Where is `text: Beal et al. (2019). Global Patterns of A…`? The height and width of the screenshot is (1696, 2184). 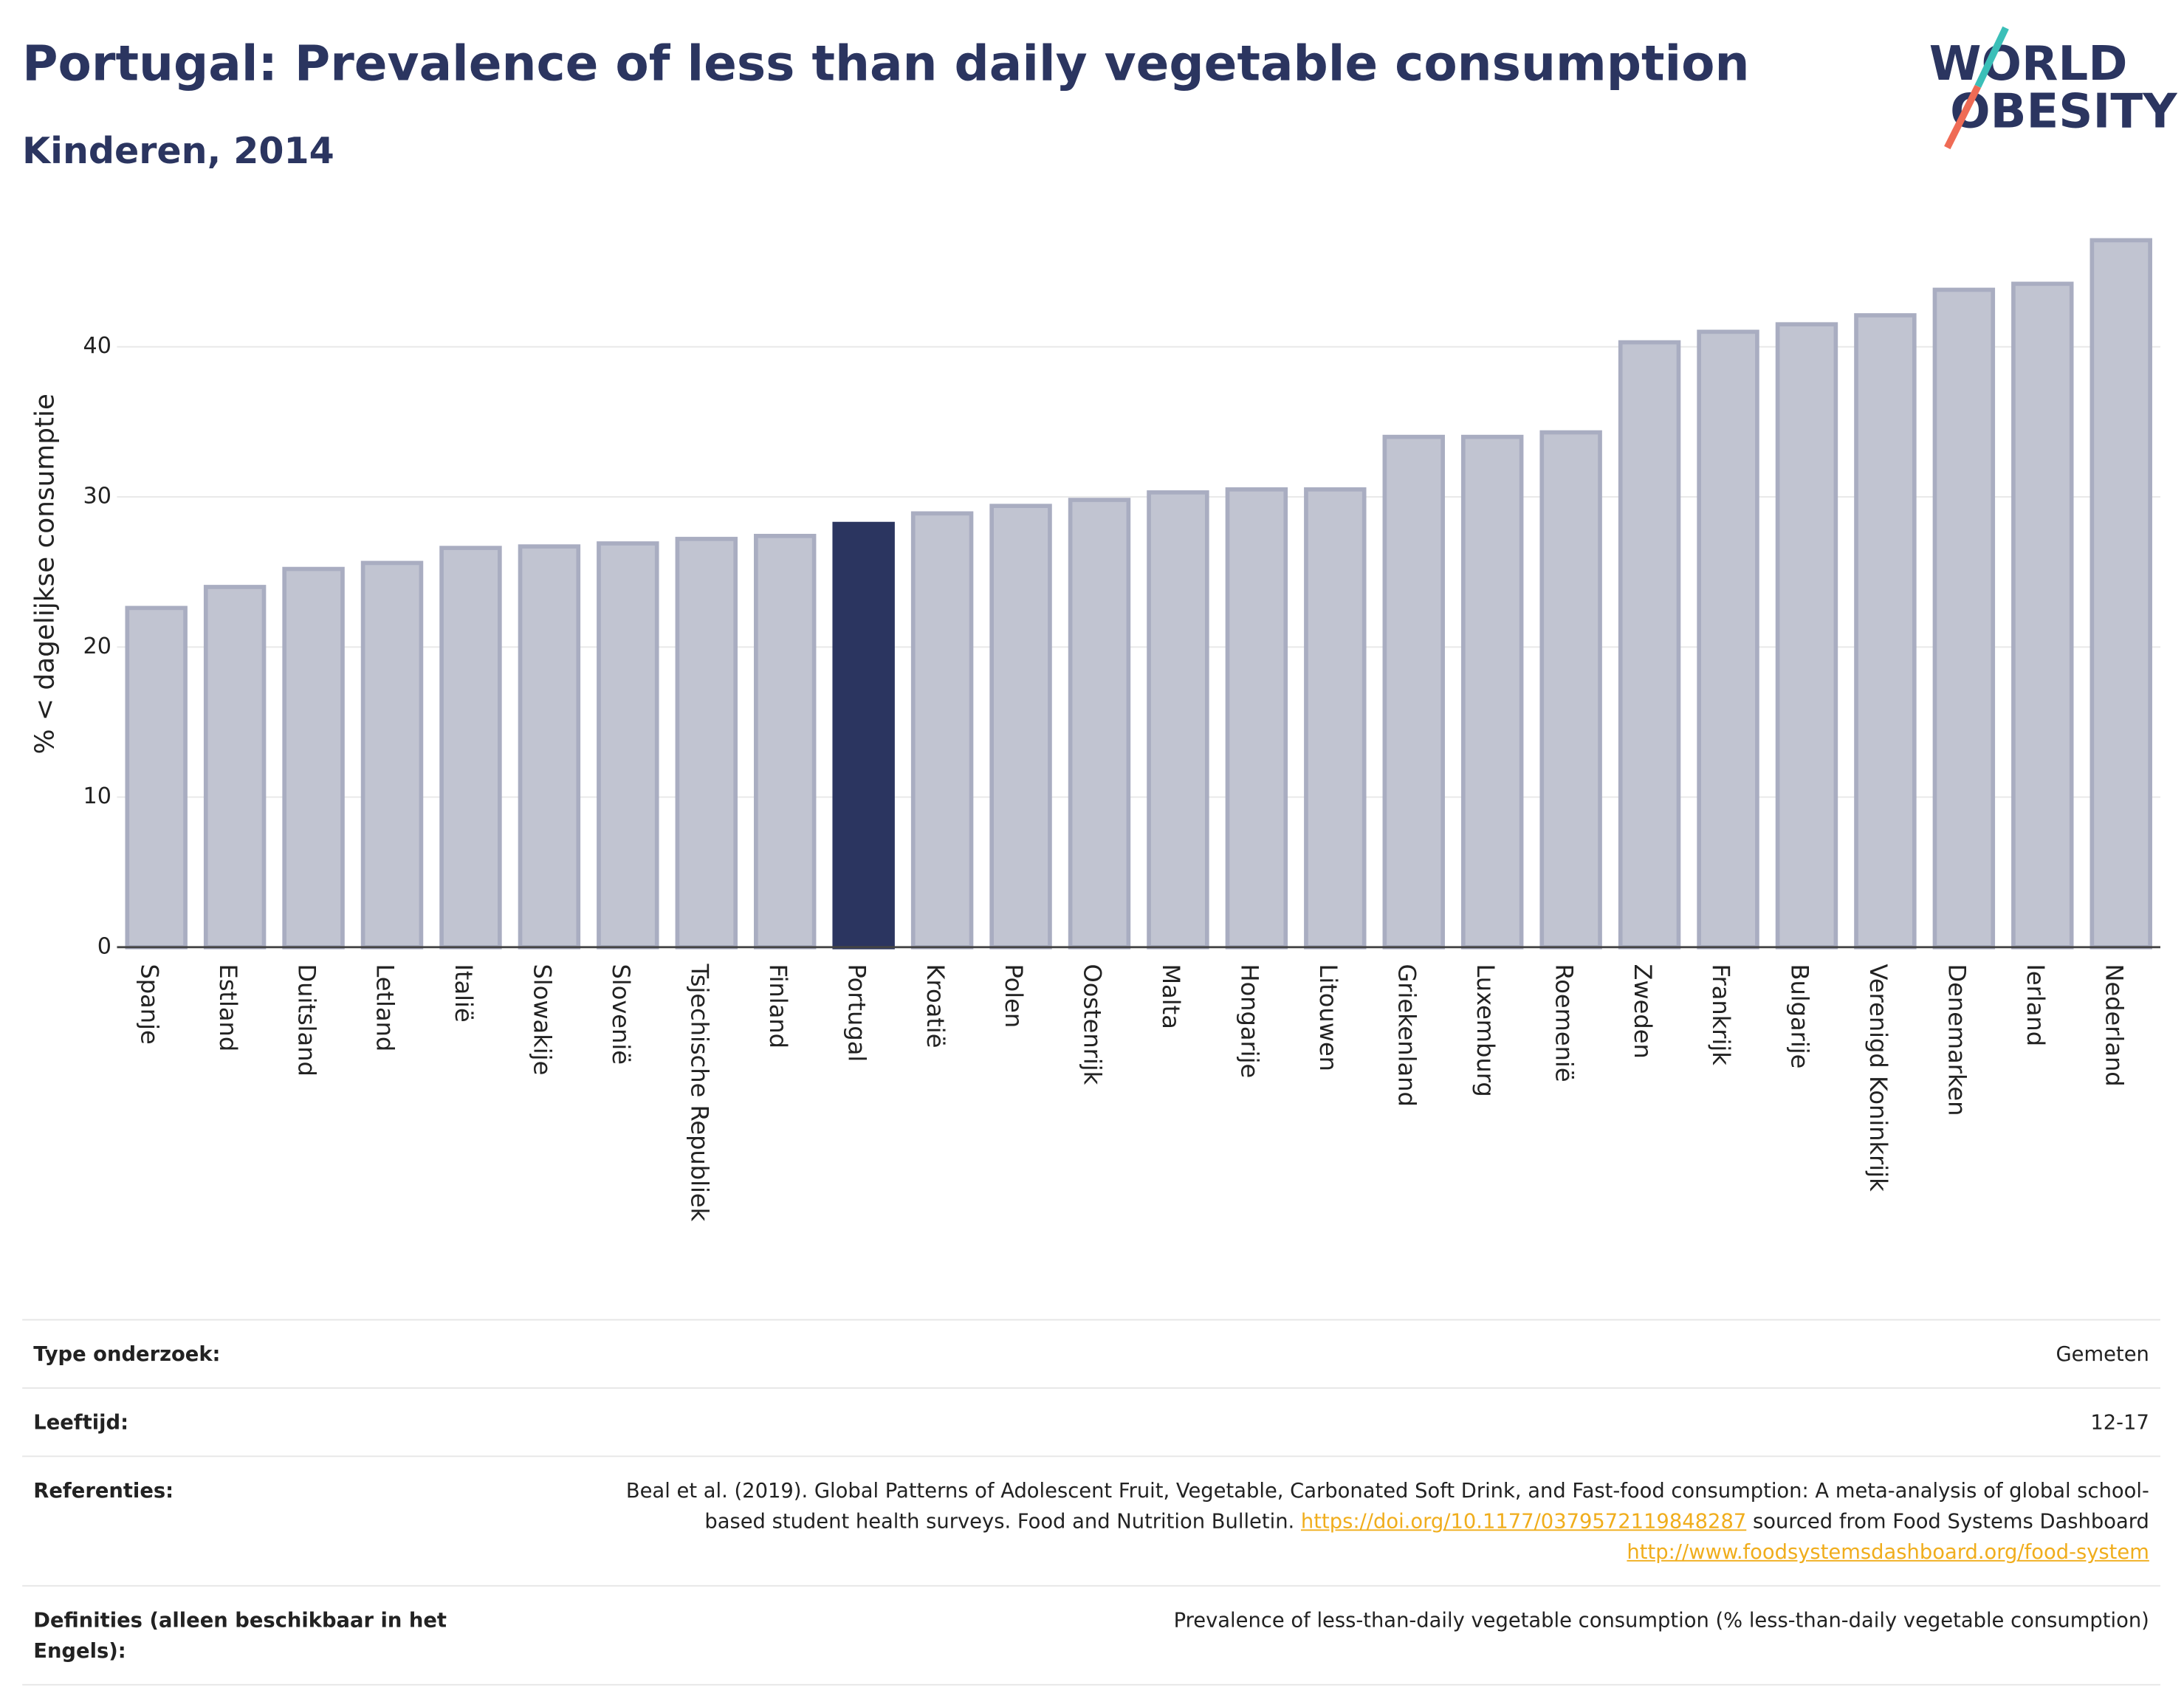 text: Beal et al. (2019). Global Patterns of A… is located at coordinates (1387, 1507).